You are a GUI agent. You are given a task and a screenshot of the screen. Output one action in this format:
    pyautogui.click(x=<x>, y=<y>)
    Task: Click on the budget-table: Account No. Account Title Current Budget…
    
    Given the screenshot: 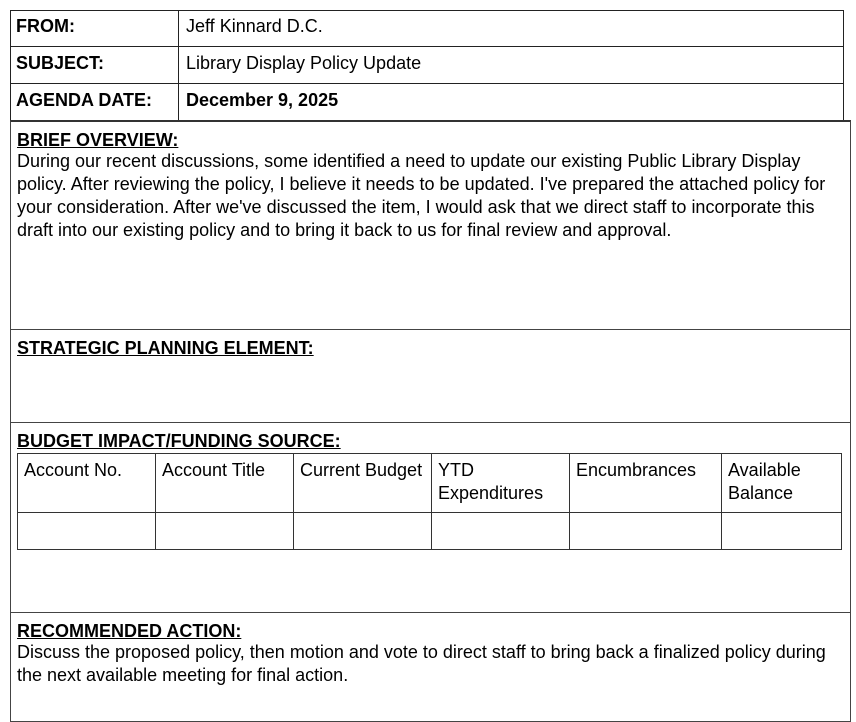 What is the action you would take?
    pyautogui.click(x=429, y=501)
    